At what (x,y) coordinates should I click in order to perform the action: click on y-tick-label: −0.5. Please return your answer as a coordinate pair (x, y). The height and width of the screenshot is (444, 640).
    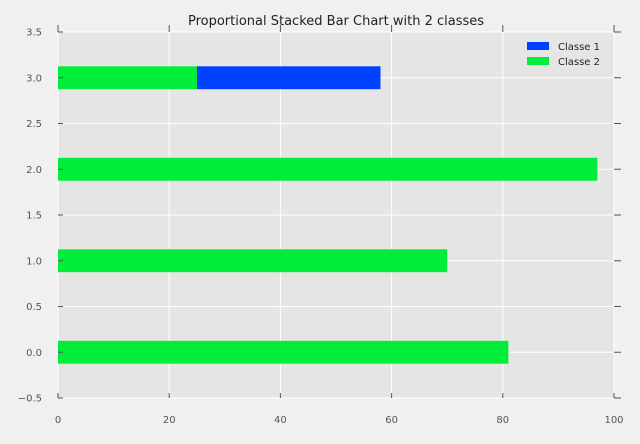
    Looking at the image, I should click on (30, 399).